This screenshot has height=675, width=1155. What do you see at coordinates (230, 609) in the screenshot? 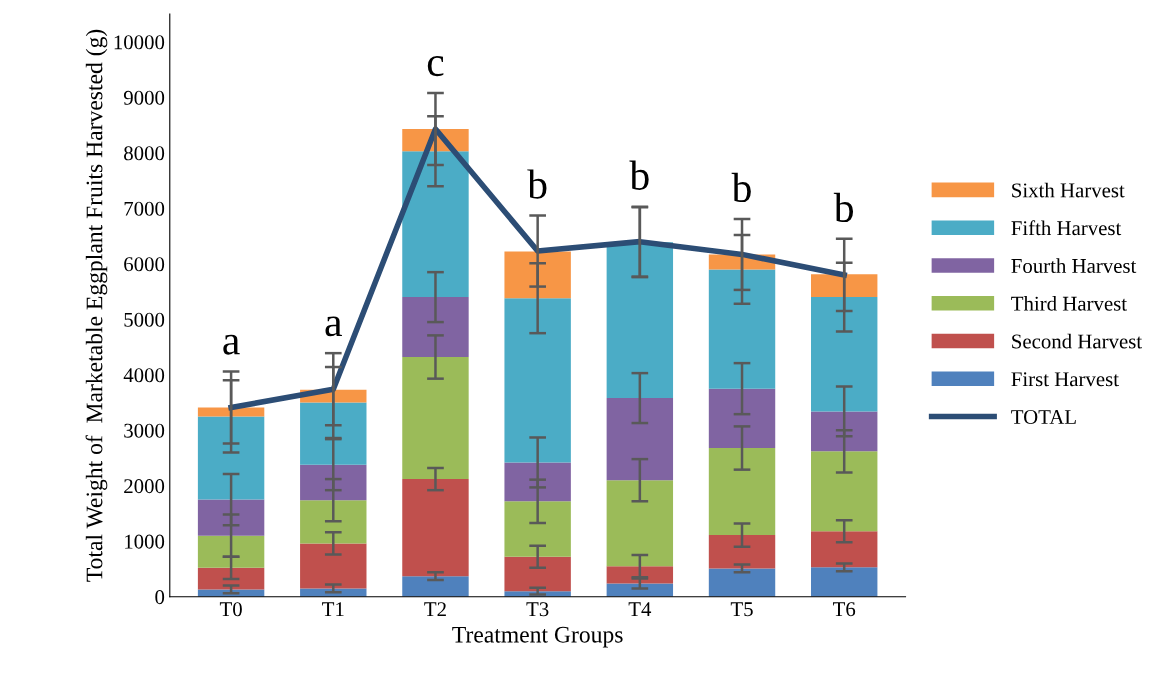
I see `x-tick-label: T0` at bounding box center [230, 609].